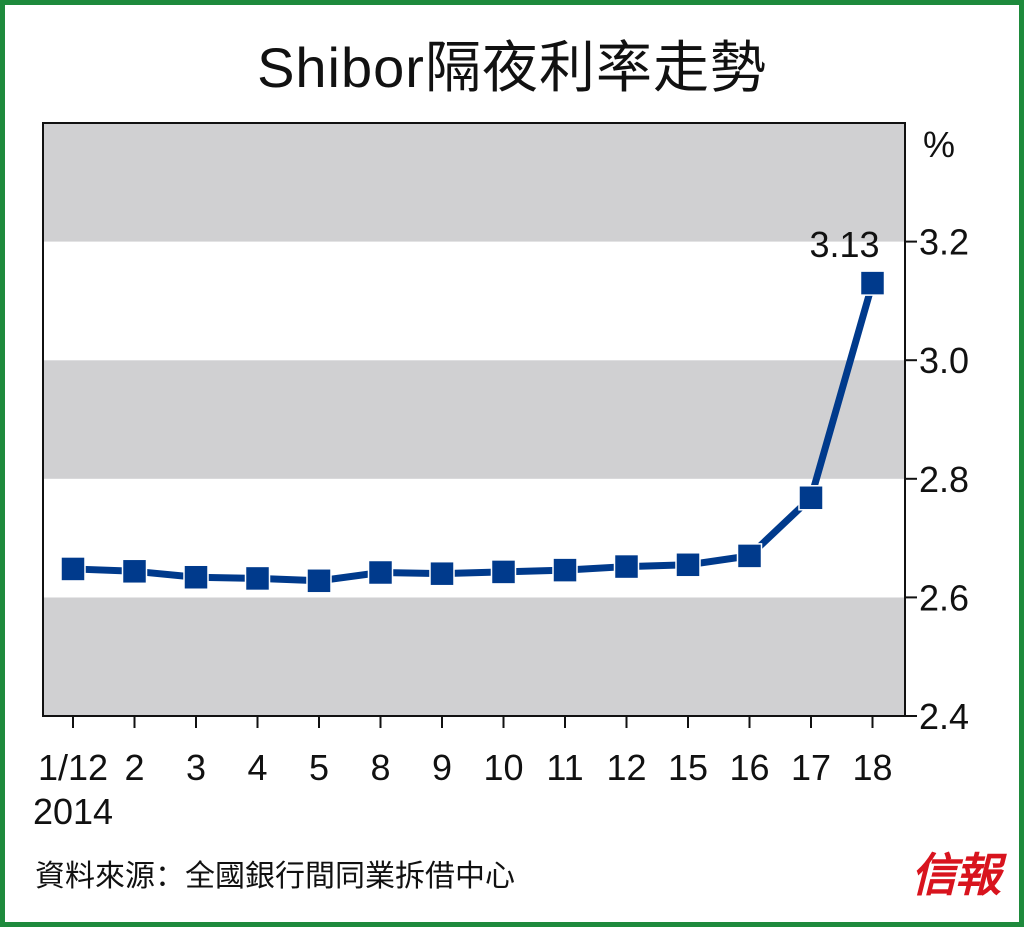 This screenshot has width=1024, height=927. What do you see at coordinates (956, 875) in the screenshot?
I see `brand-logo: 信報` at bounding box center [956, 875].